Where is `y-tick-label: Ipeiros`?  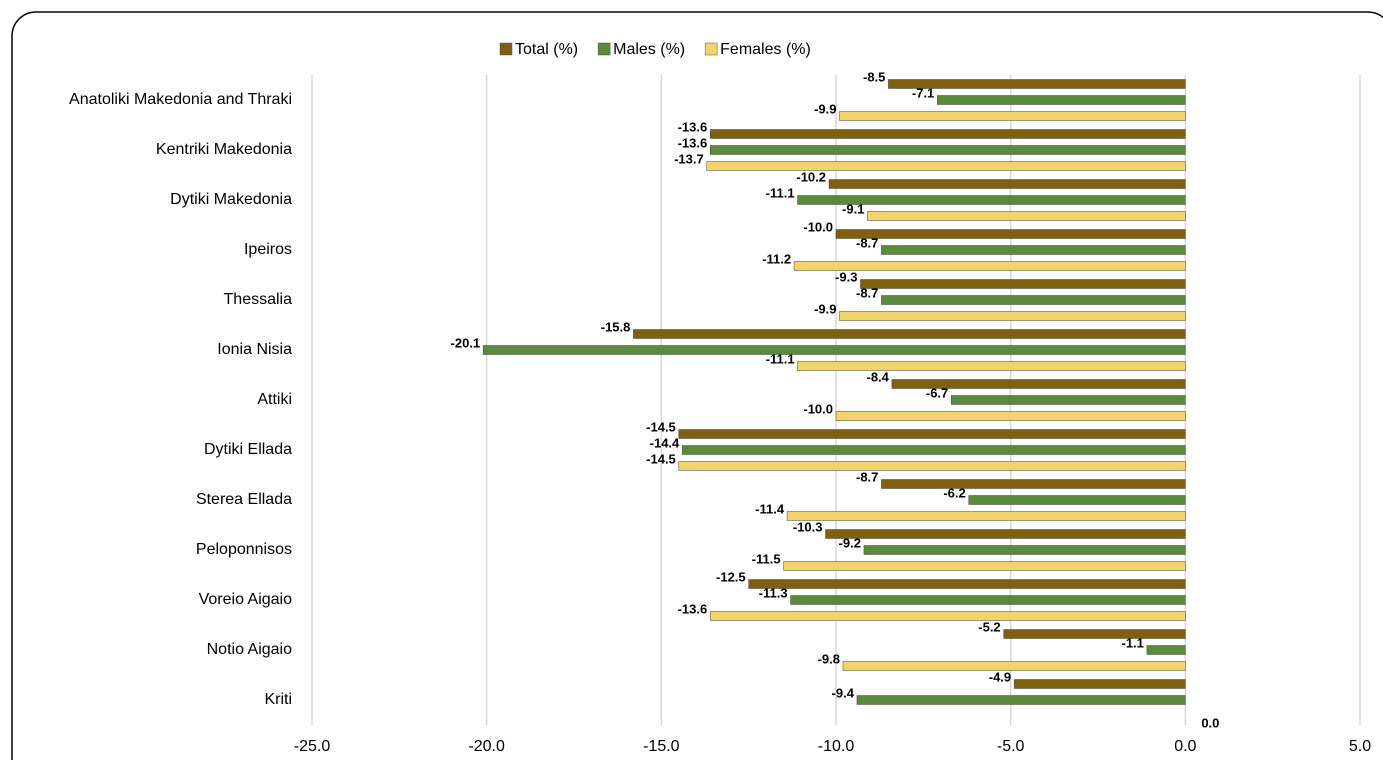 y-tick-label: Ipeiros is located at coordinates (268, 249).